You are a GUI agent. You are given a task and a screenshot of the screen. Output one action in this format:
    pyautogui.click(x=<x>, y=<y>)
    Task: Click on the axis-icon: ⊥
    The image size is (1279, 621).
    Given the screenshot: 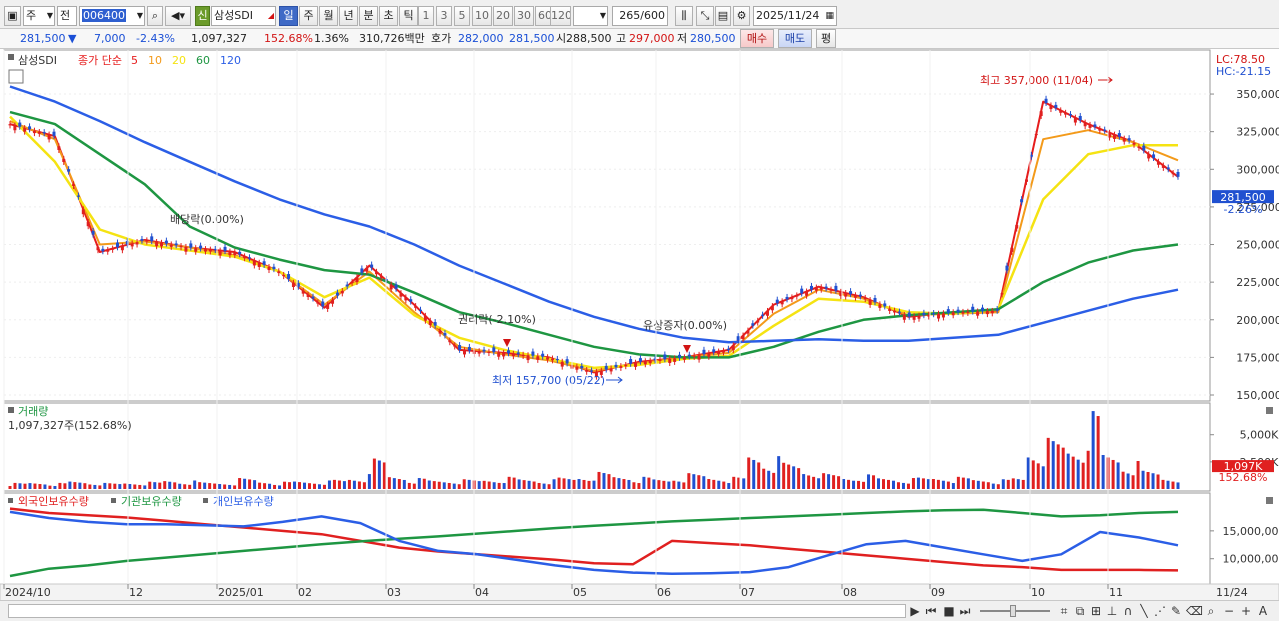 What is the action you would take?
    pyautogui.click(x=1112, y=611)
    